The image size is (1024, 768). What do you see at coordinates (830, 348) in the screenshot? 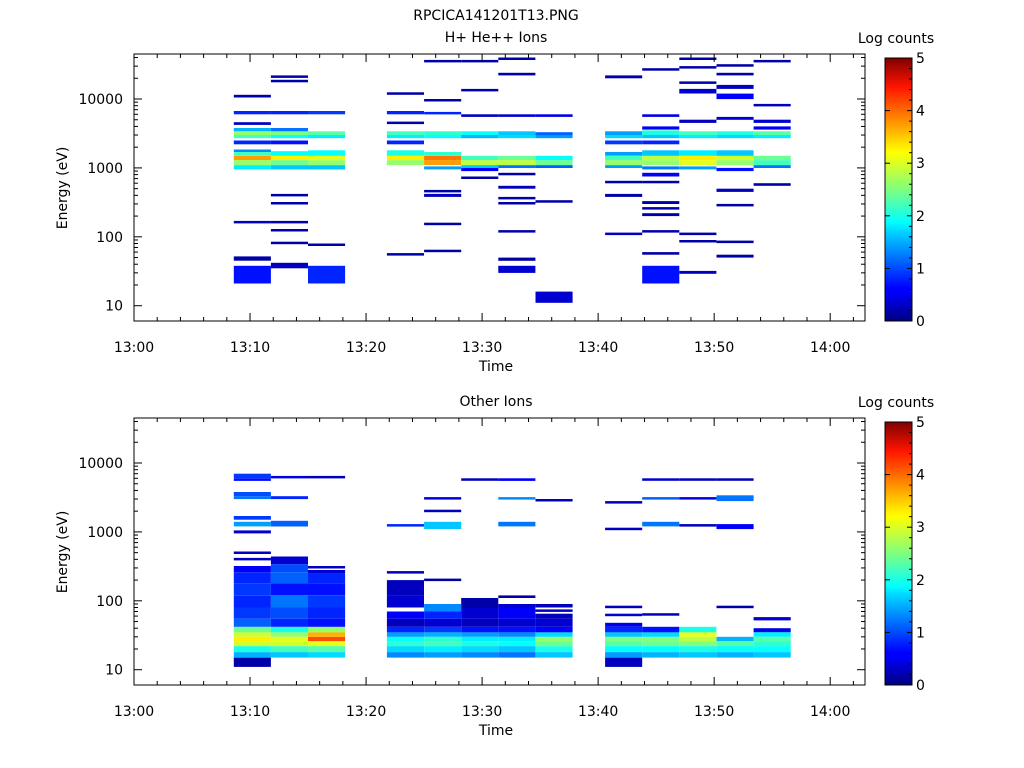
I see `x-tick-label: 14:00` at bounding box center [830, 348].